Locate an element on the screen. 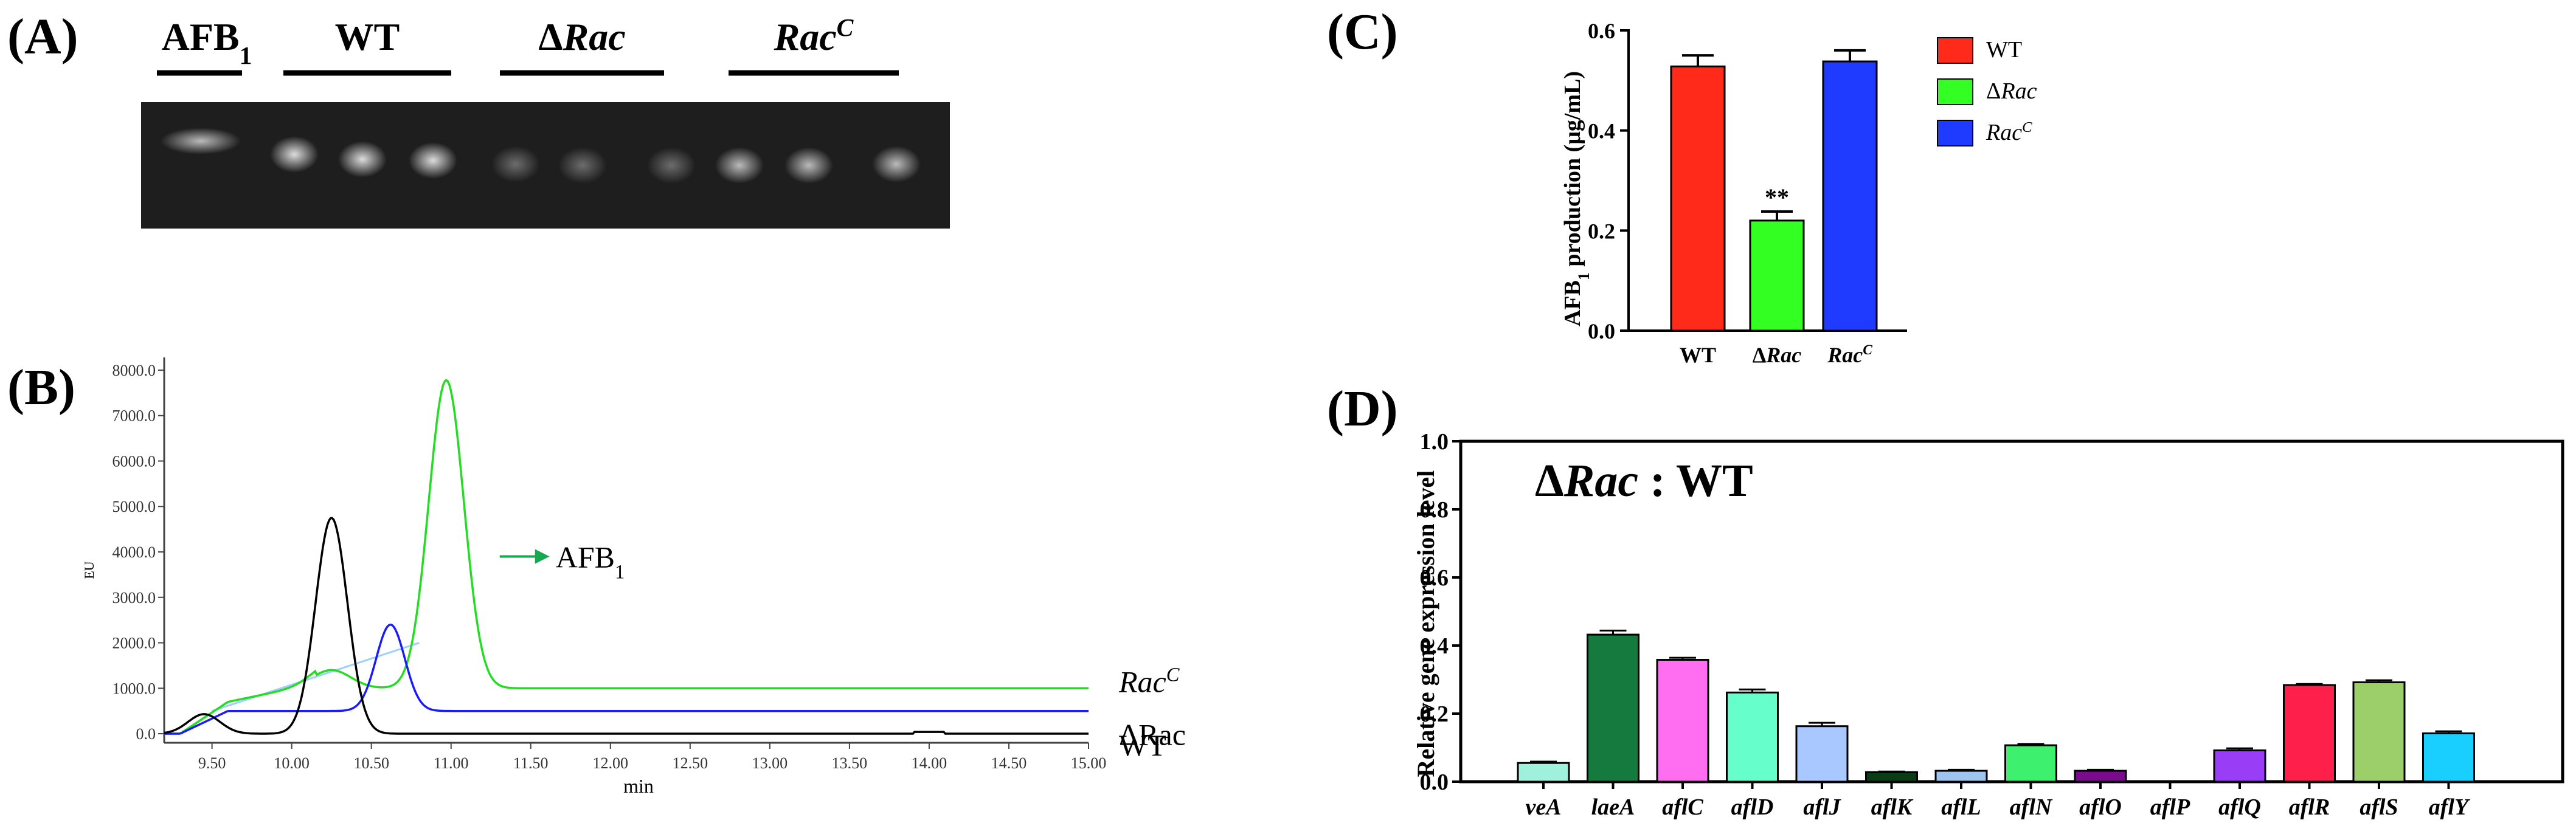 Image resolution: width=2576 pixels, height=837 pixels. x-tick-label: 11.50 is located at coordinates (531, 763).